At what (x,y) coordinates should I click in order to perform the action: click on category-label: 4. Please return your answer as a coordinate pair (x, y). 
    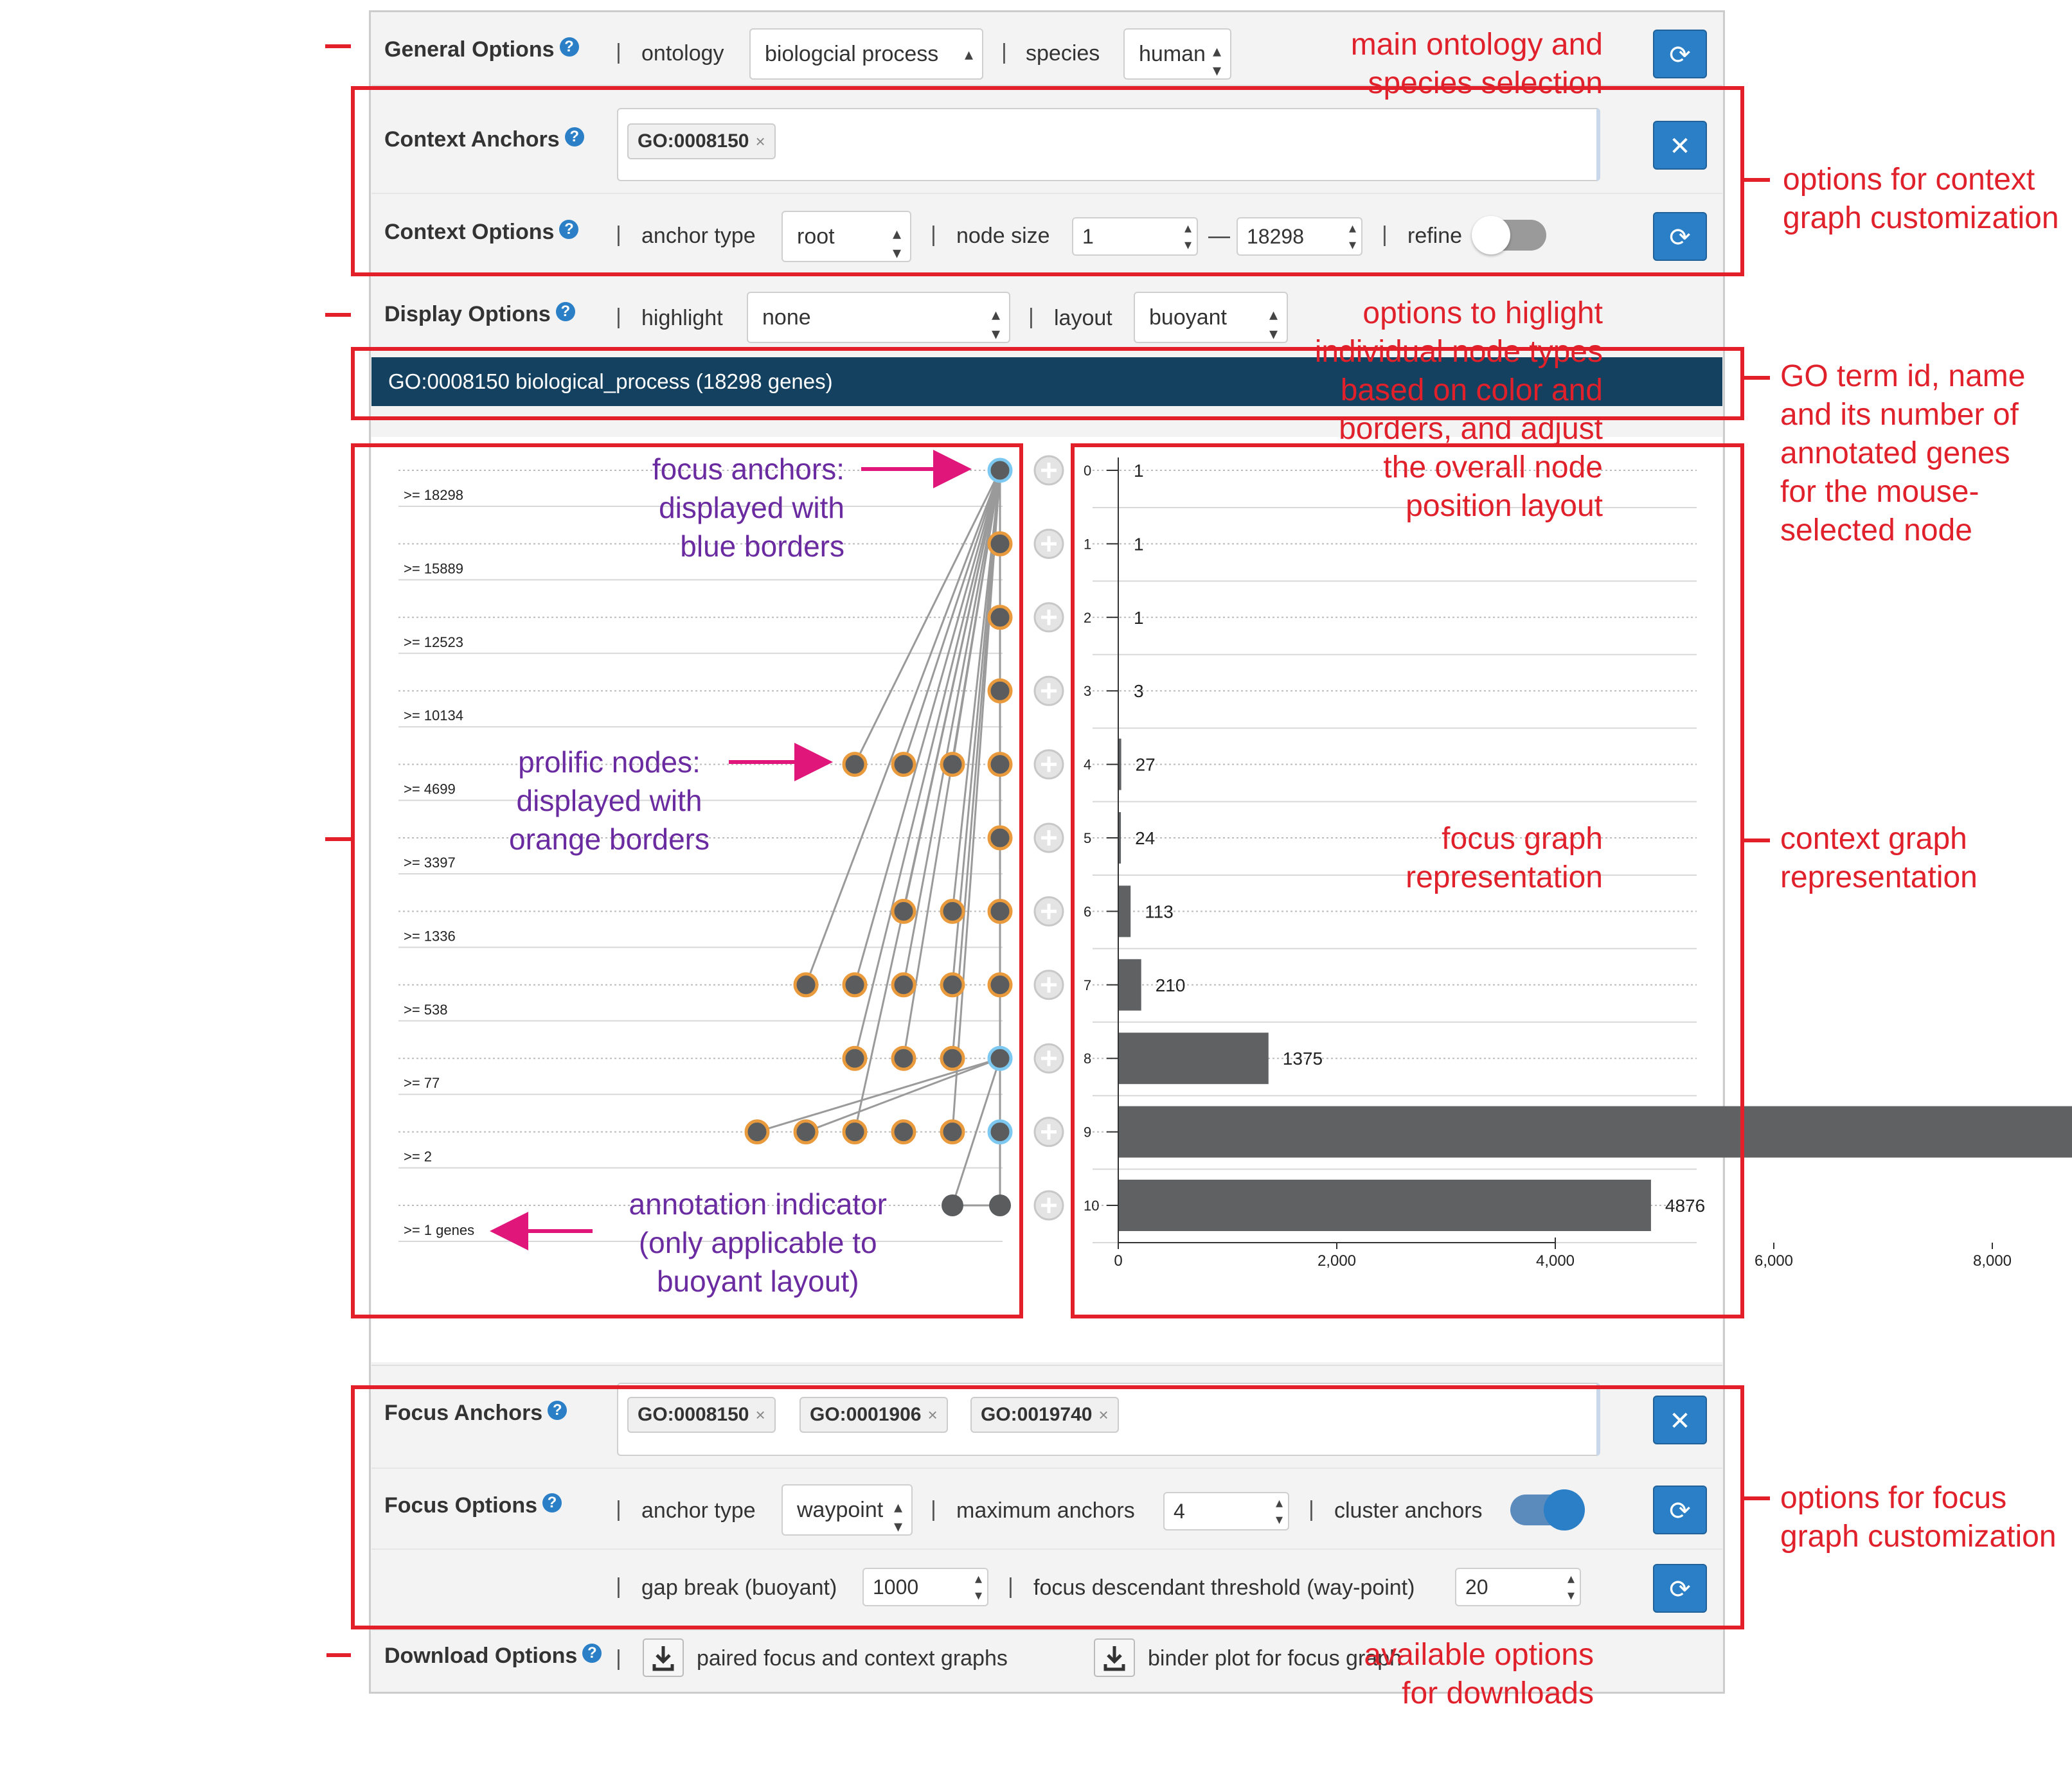
    Looking at the image, I should click on (1087, 765).